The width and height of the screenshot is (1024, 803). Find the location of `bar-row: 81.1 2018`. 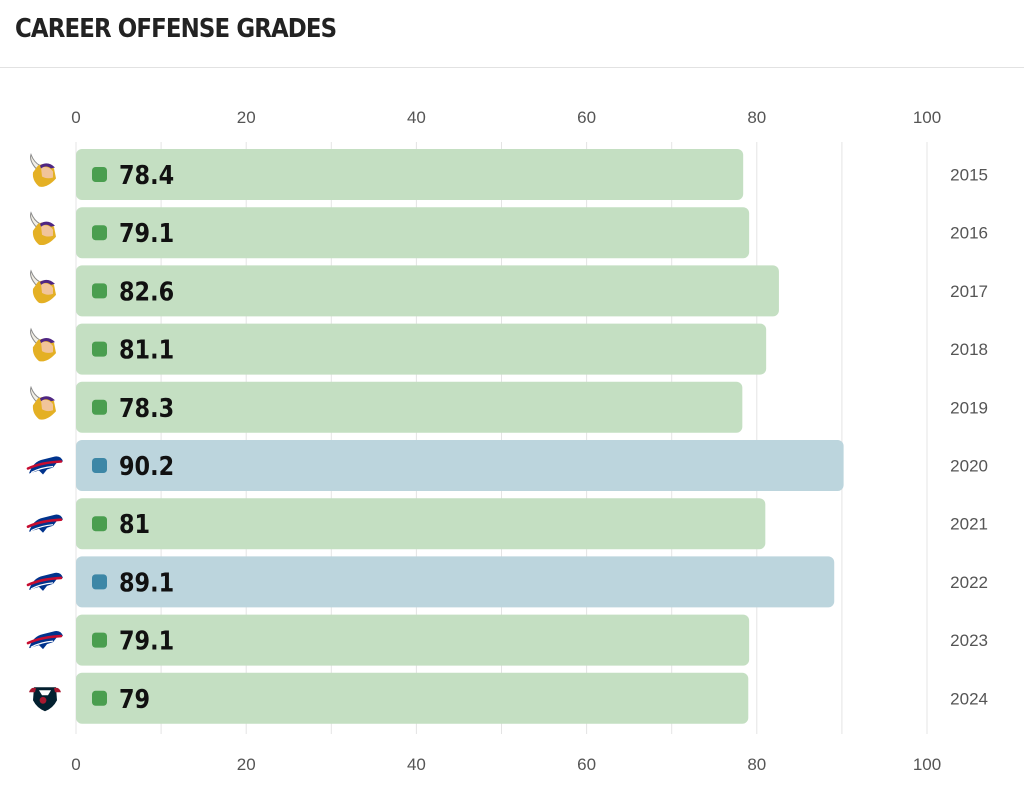

bar-row: 81.1 2018 is located at coordinates (509, 349).